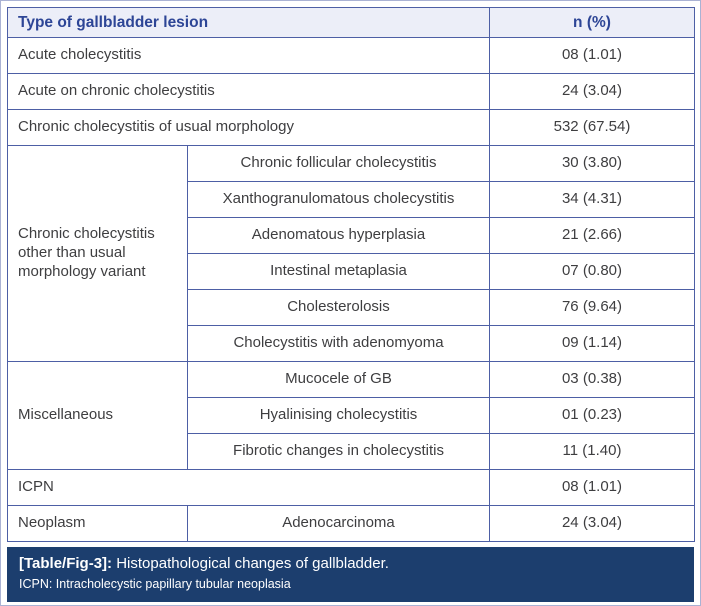 The image size is (701, 606). I want to click on table-header-row: Type of gallbladder lesion n (%), so click(351, 22).